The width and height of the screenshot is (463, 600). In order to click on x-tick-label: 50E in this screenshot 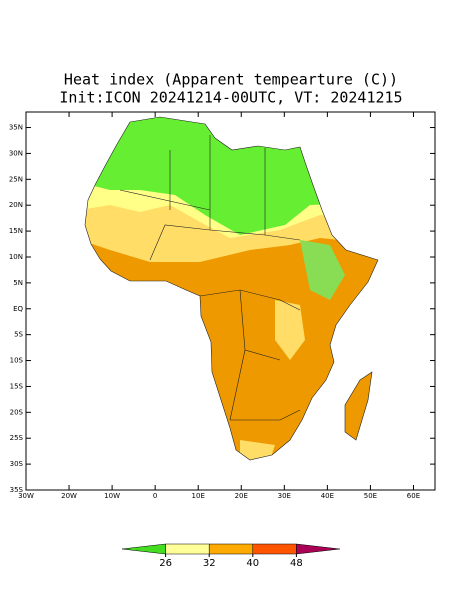, I will do `click(370, 496)`.